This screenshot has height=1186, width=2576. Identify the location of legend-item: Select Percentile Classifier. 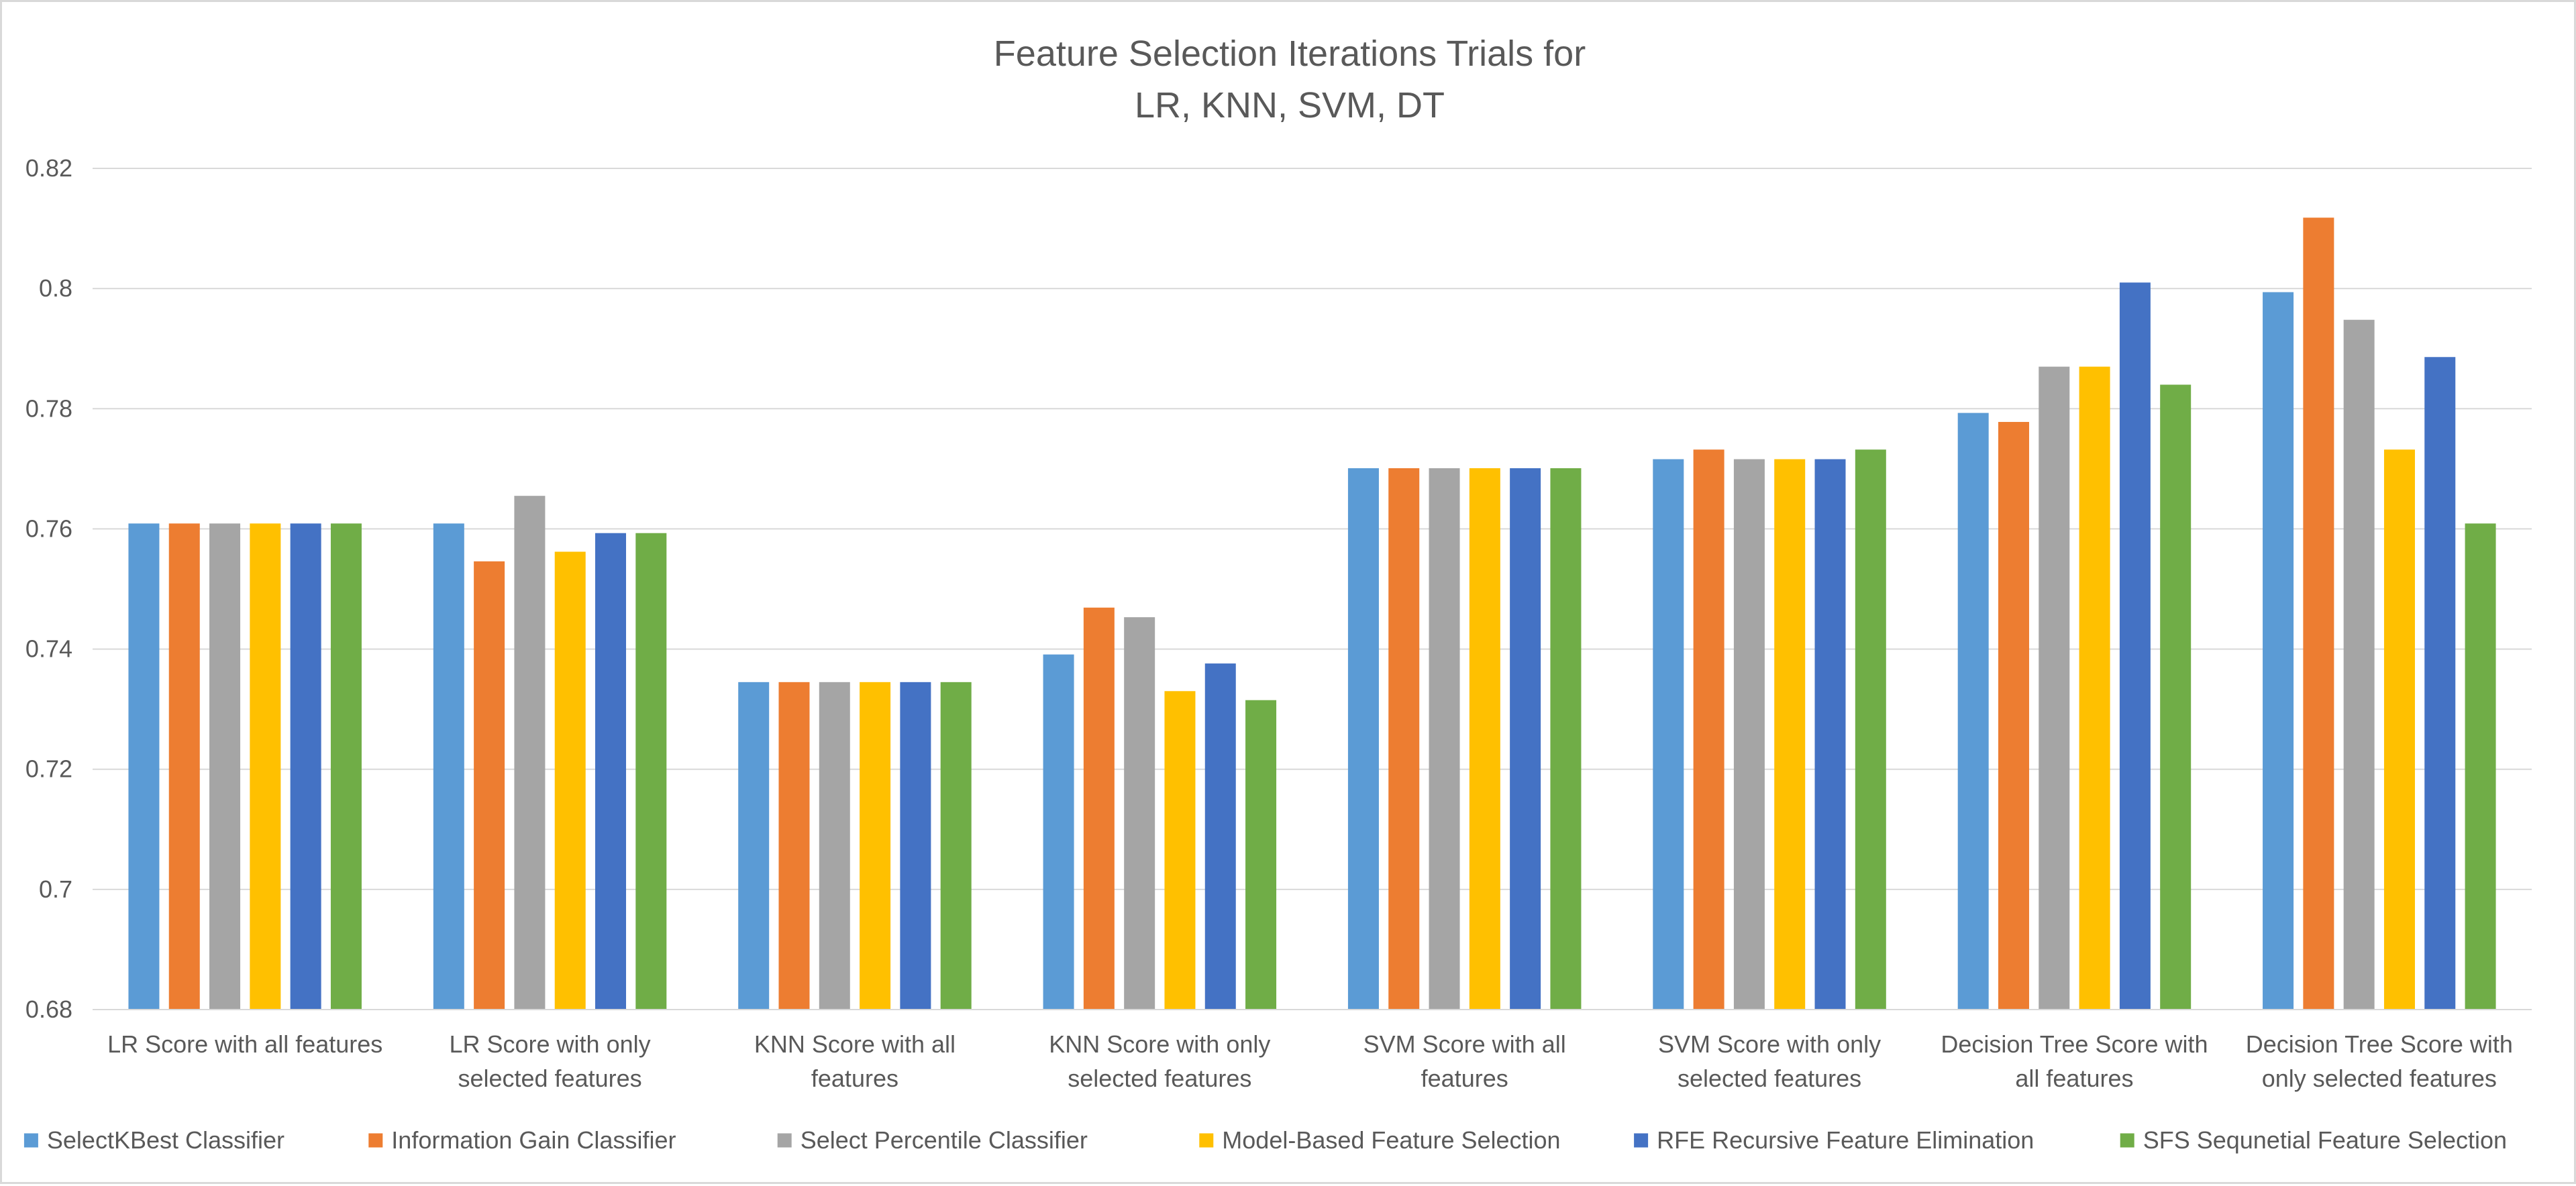
(932, 1140).